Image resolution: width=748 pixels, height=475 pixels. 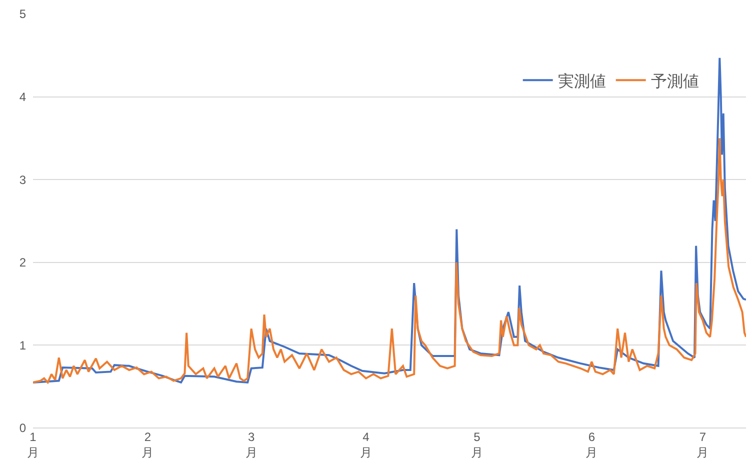 What do you see at coordinates (22, 345) in the screenshot?
I see `y-tick-label: 1` at bounding box center [22, 345].